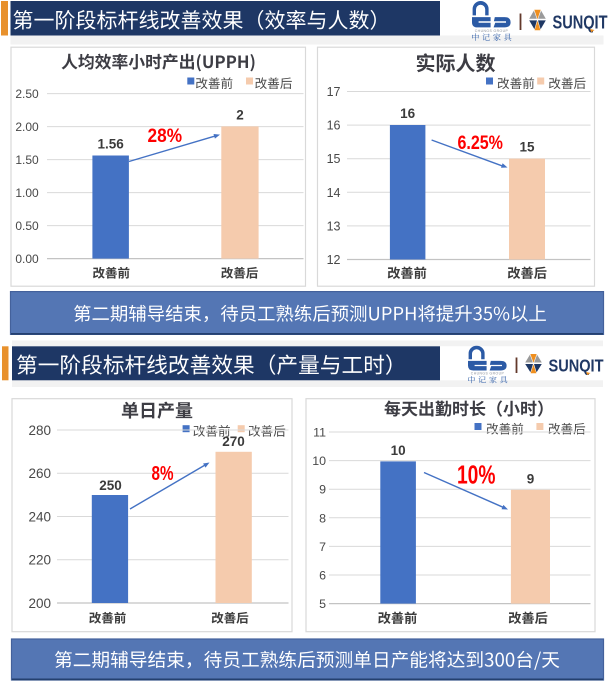 The height and width of the screenshot is (683, 610). What do you see at coordinates (39, 516) in the screenshot?
I see `svg-text: 240` at bounding box center [39, 516].